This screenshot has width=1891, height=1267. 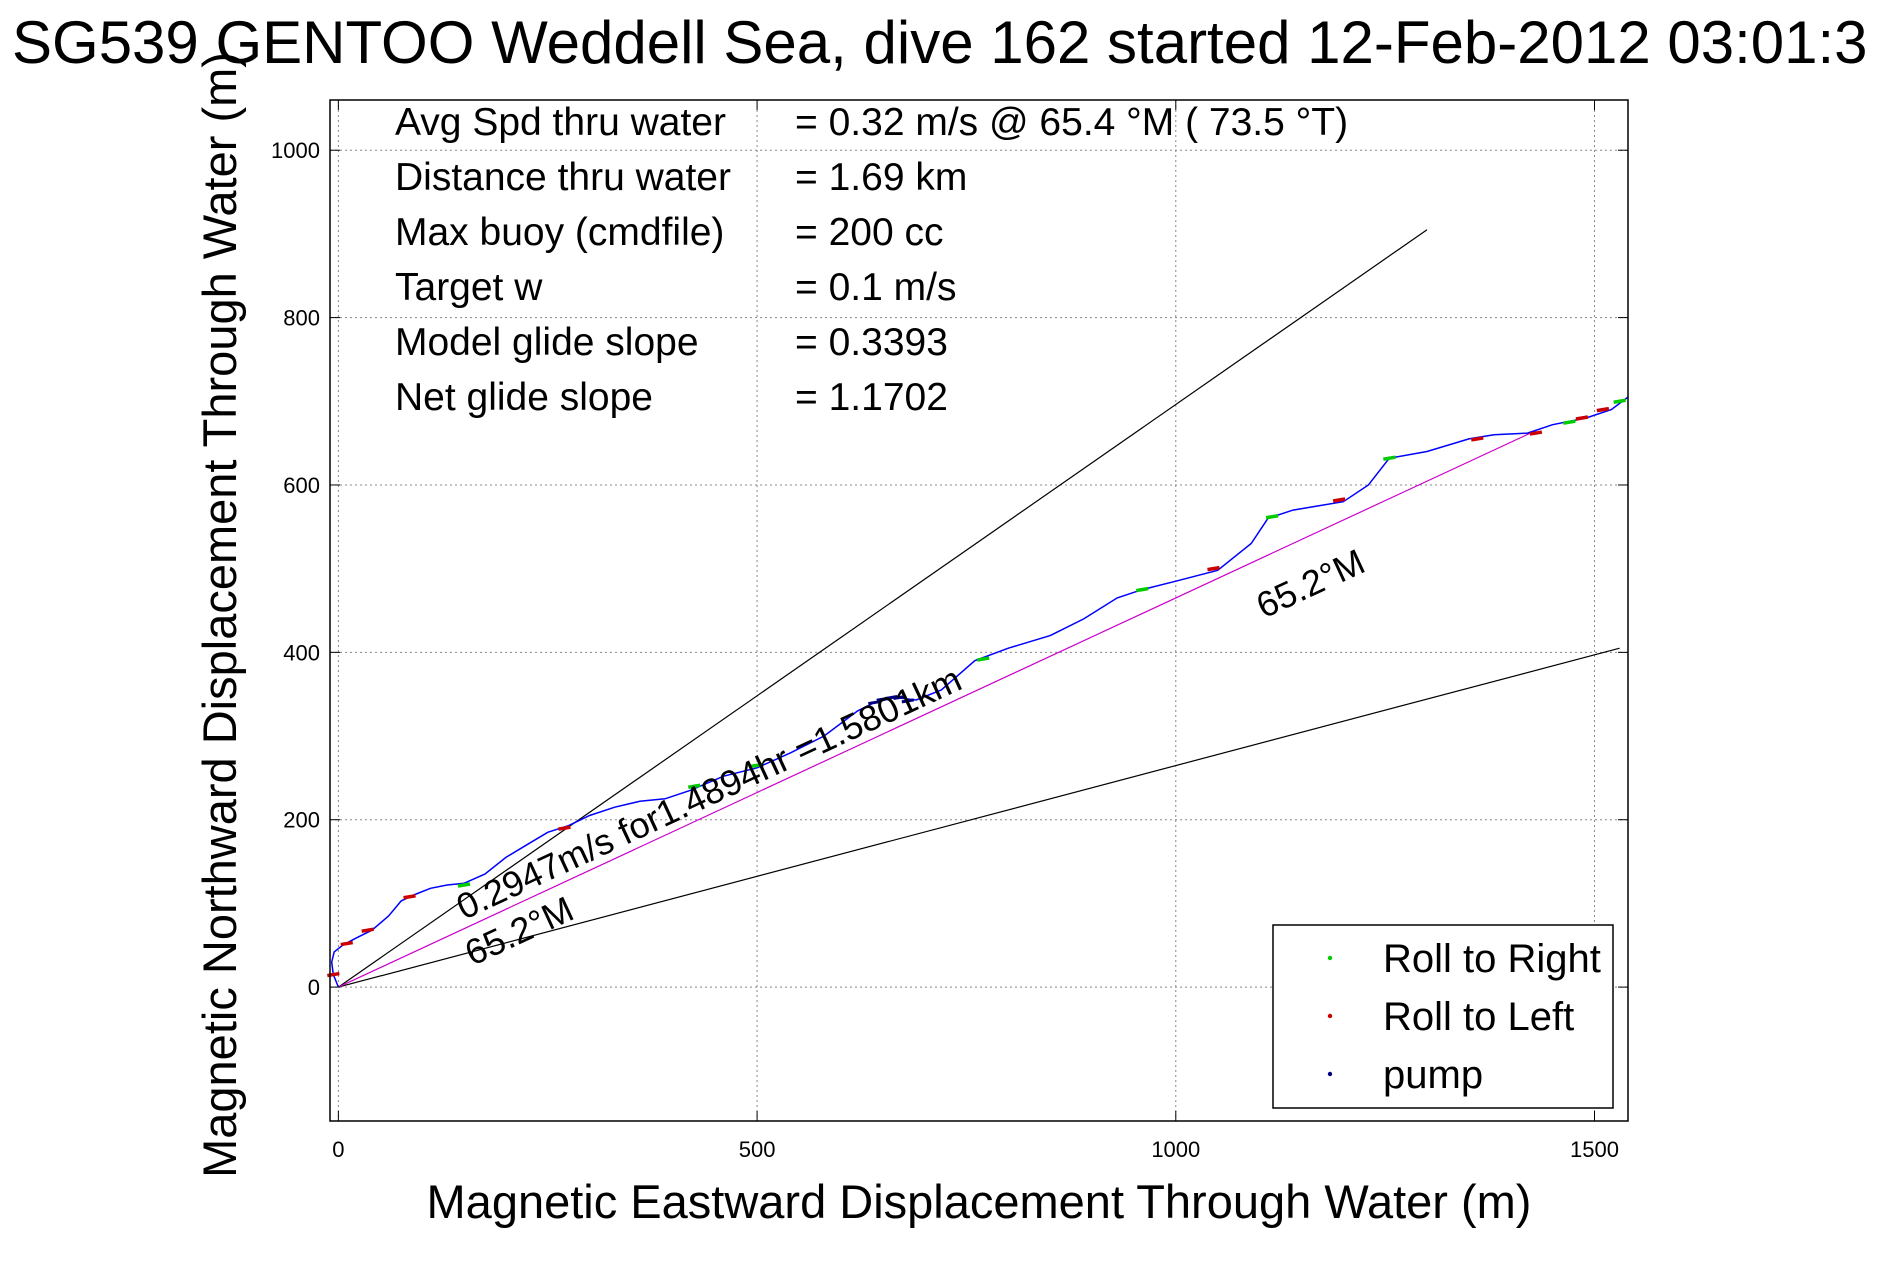 What do you see at coordinates (301, 820) in the screenshot?
I see `y-tick-label: 200` at bounding box center [301, 820].